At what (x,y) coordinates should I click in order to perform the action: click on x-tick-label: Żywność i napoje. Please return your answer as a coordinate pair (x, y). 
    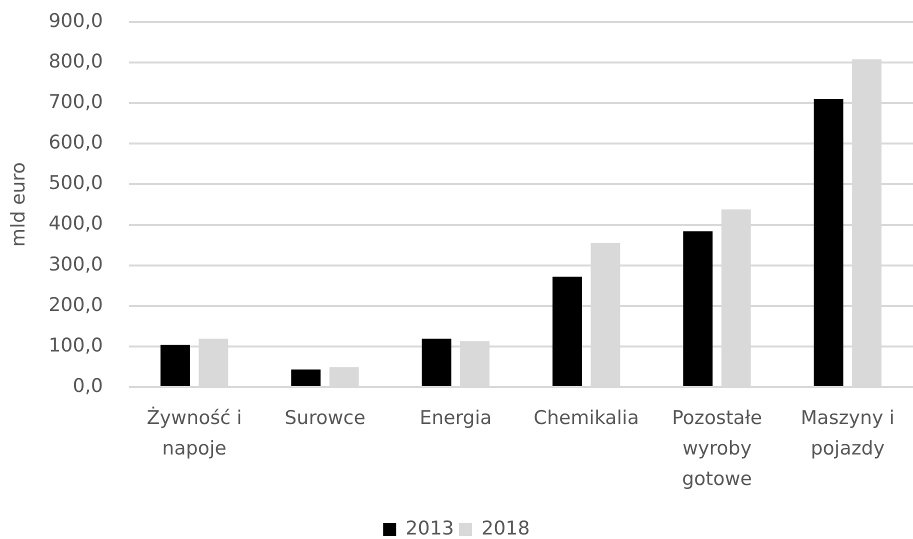
    Looking at the image, I should click on (194, 433).